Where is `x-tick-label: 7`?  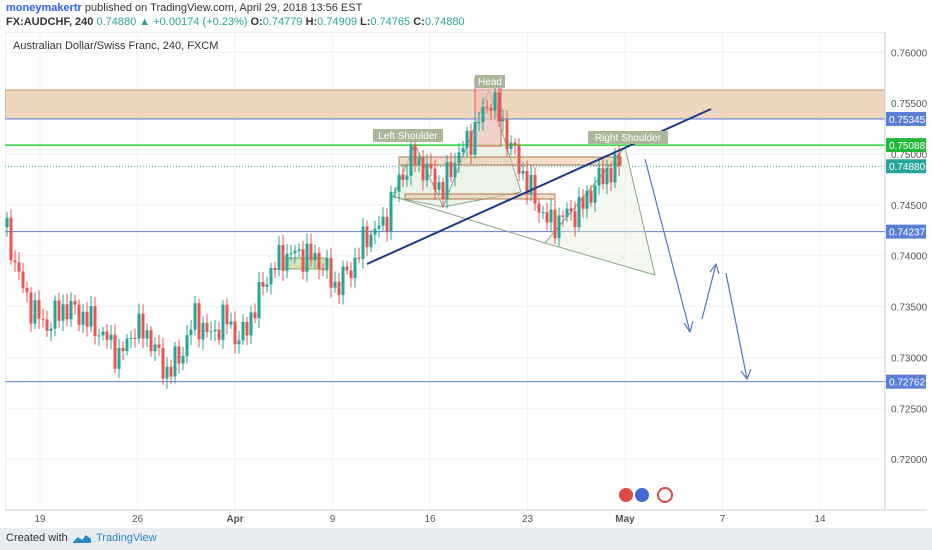 x-tick-label: 7 is located at coordinates (723, 519).